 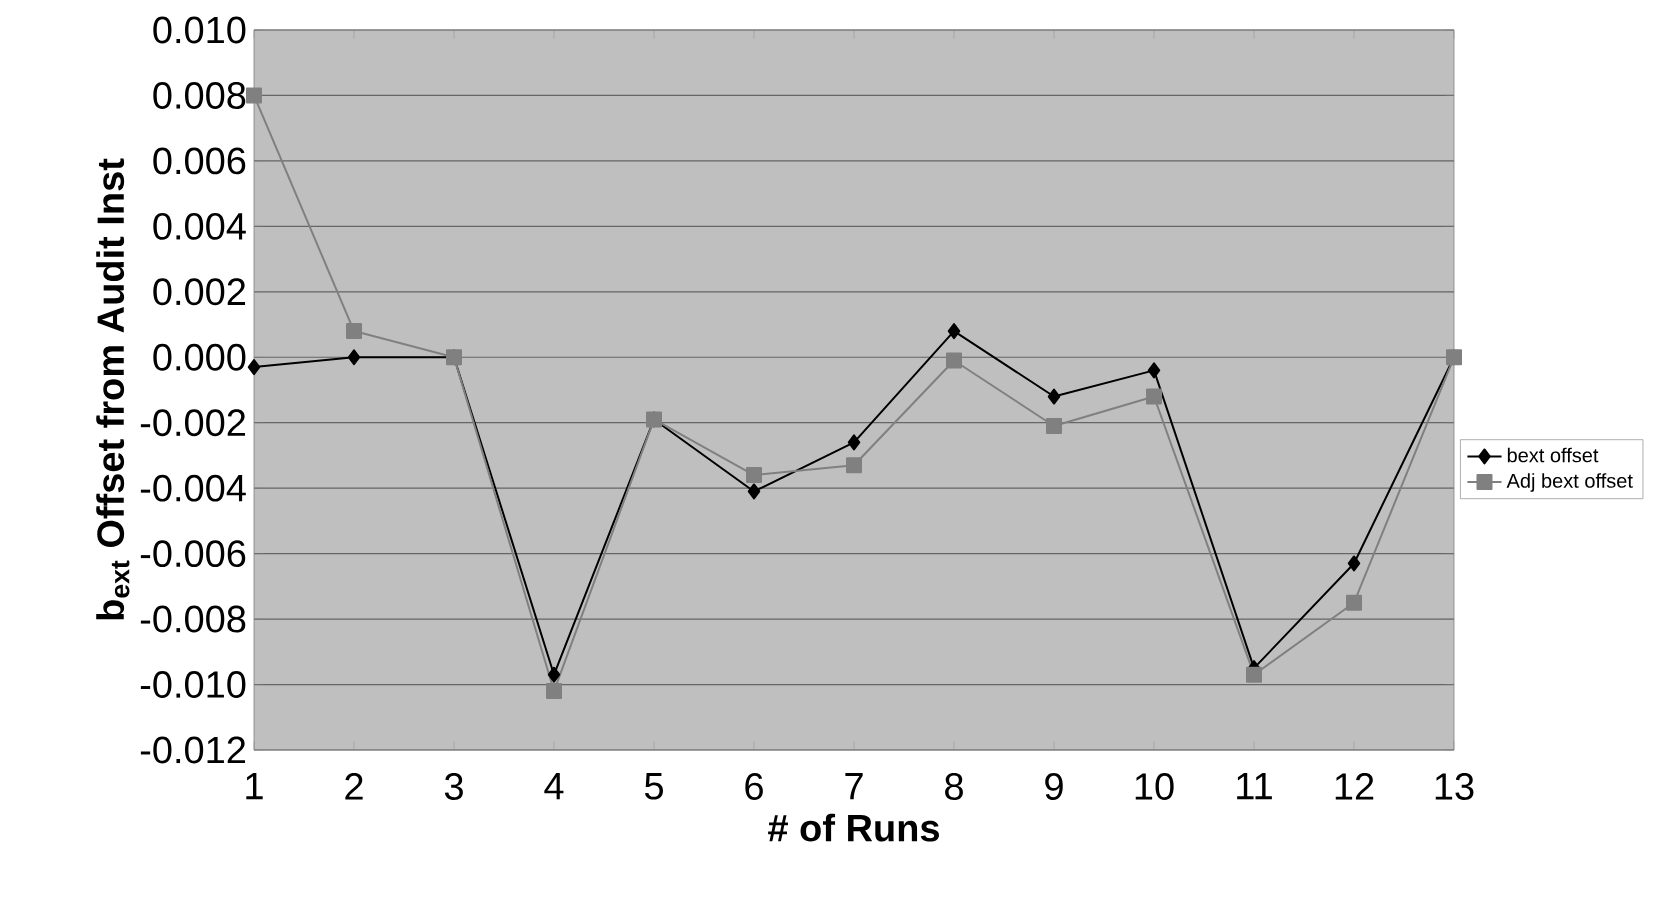 I want to click on y-tick-label: -0.010, so click(x=193, y=684).